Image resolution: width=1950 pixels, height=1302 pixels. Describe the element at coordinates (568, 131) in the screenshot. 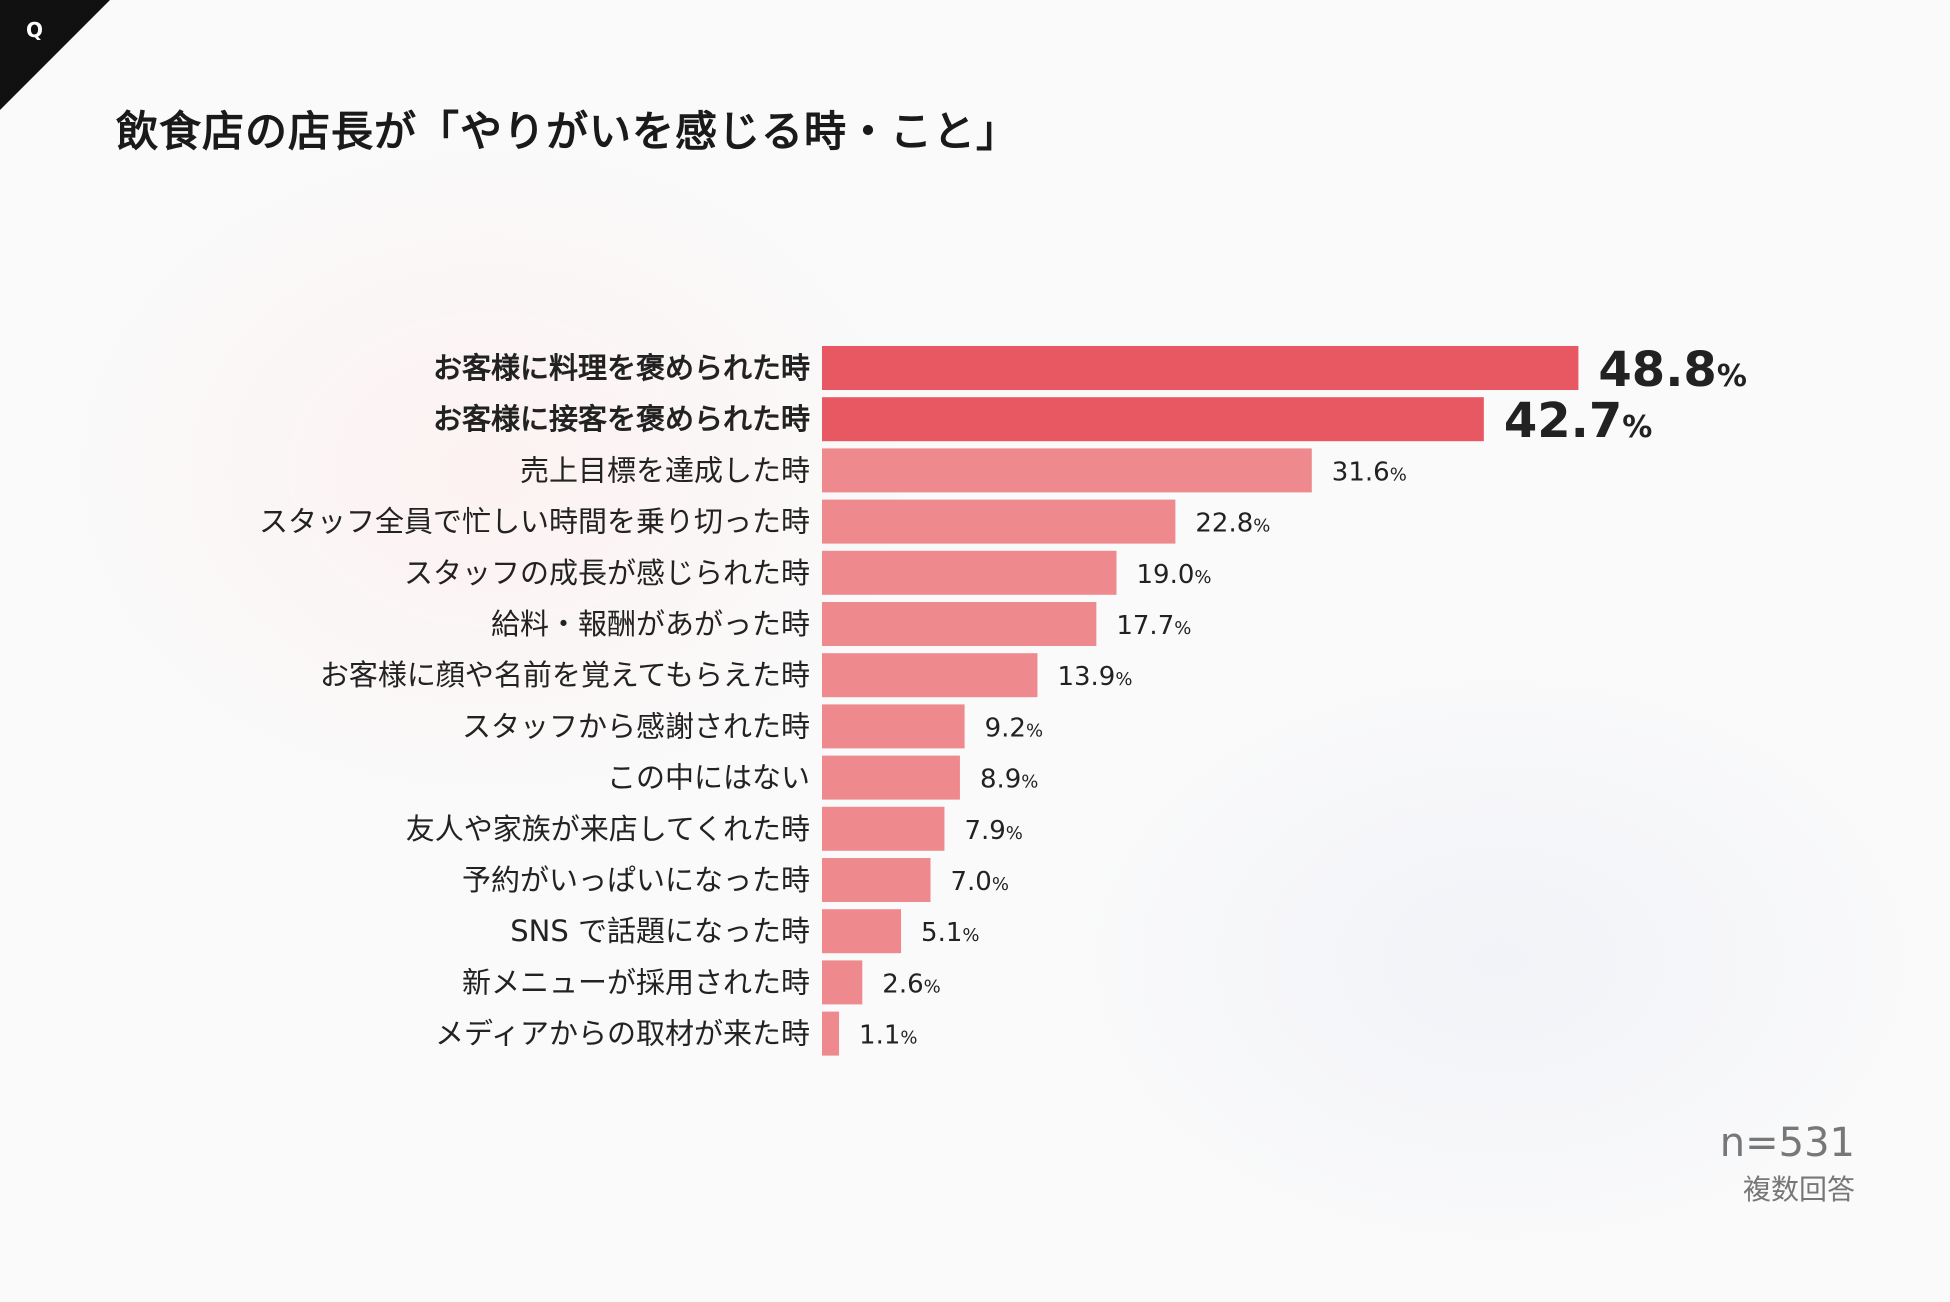

I see `chart-title: 飲食店の店長が「やりがいを感じる時・こと」` at that location.